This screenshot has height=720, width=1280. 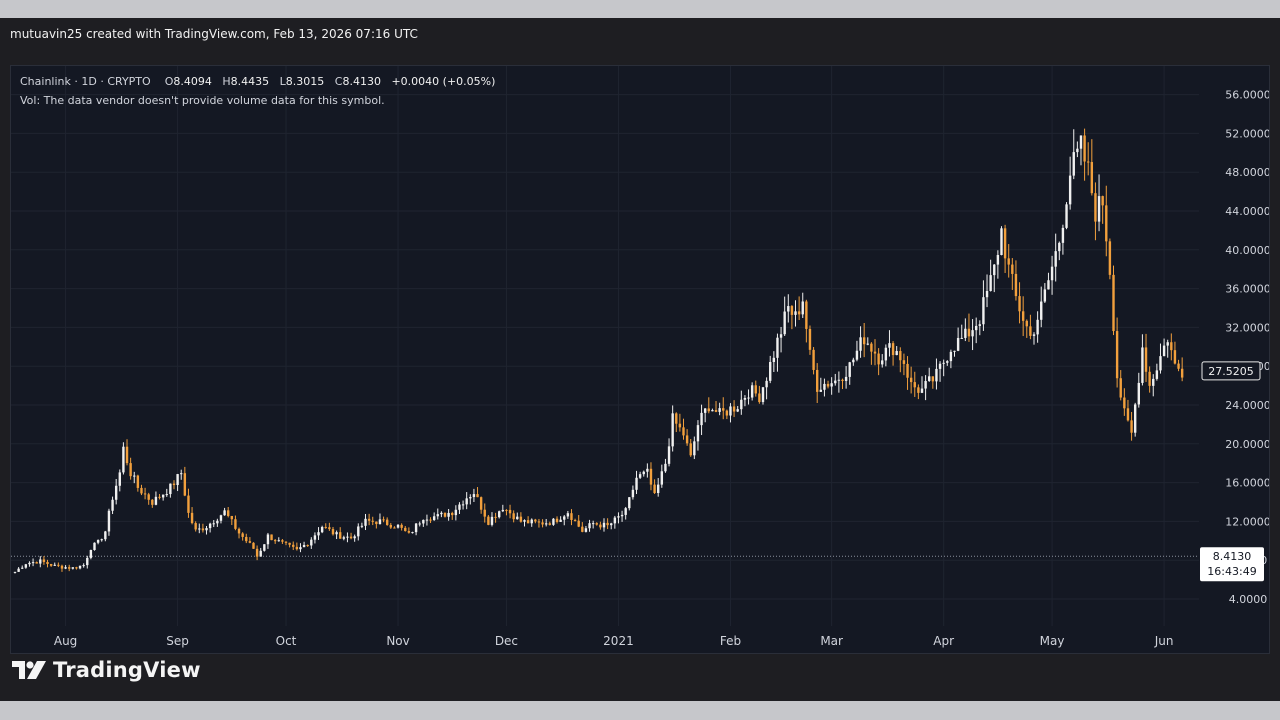 I want to click on y-tick-label: 24.0000, so click(x=1247, y=405).